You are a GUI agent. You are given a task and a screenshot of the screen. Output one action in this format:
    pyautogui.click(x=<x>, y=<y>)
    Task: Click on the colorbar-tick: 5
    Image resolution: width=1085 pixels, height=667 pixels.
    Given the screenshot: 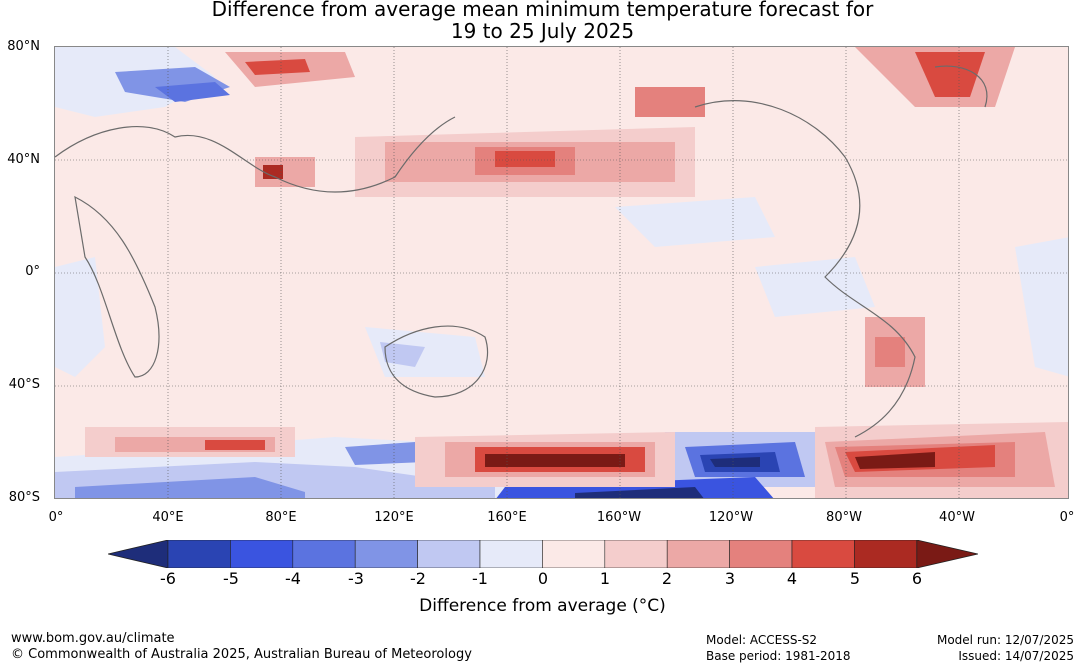 What is the action you would take?
    pyautogui.click(x=855, y=578)
    